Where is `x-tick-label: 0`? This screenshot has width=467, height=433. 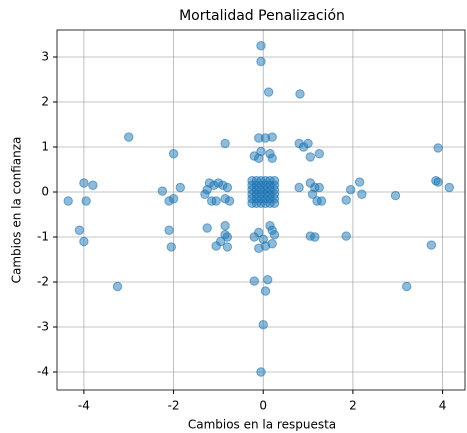
x-tick-label: 0 is located at coordinates (263, 406).